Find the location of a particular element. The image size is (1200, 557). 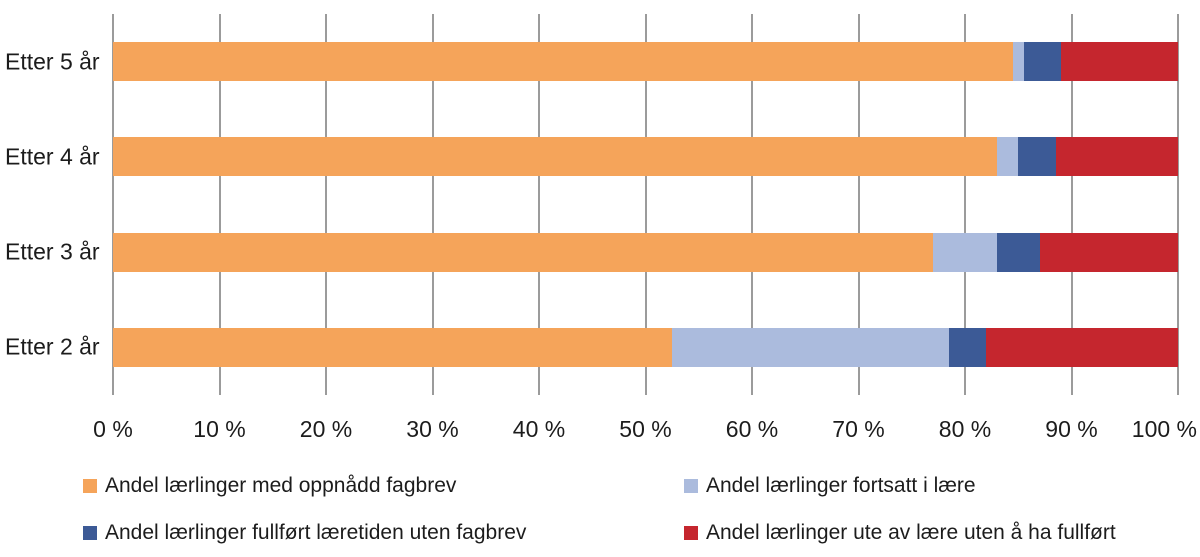

x-tick-label: 10 % is located at coordinates (219, 429).